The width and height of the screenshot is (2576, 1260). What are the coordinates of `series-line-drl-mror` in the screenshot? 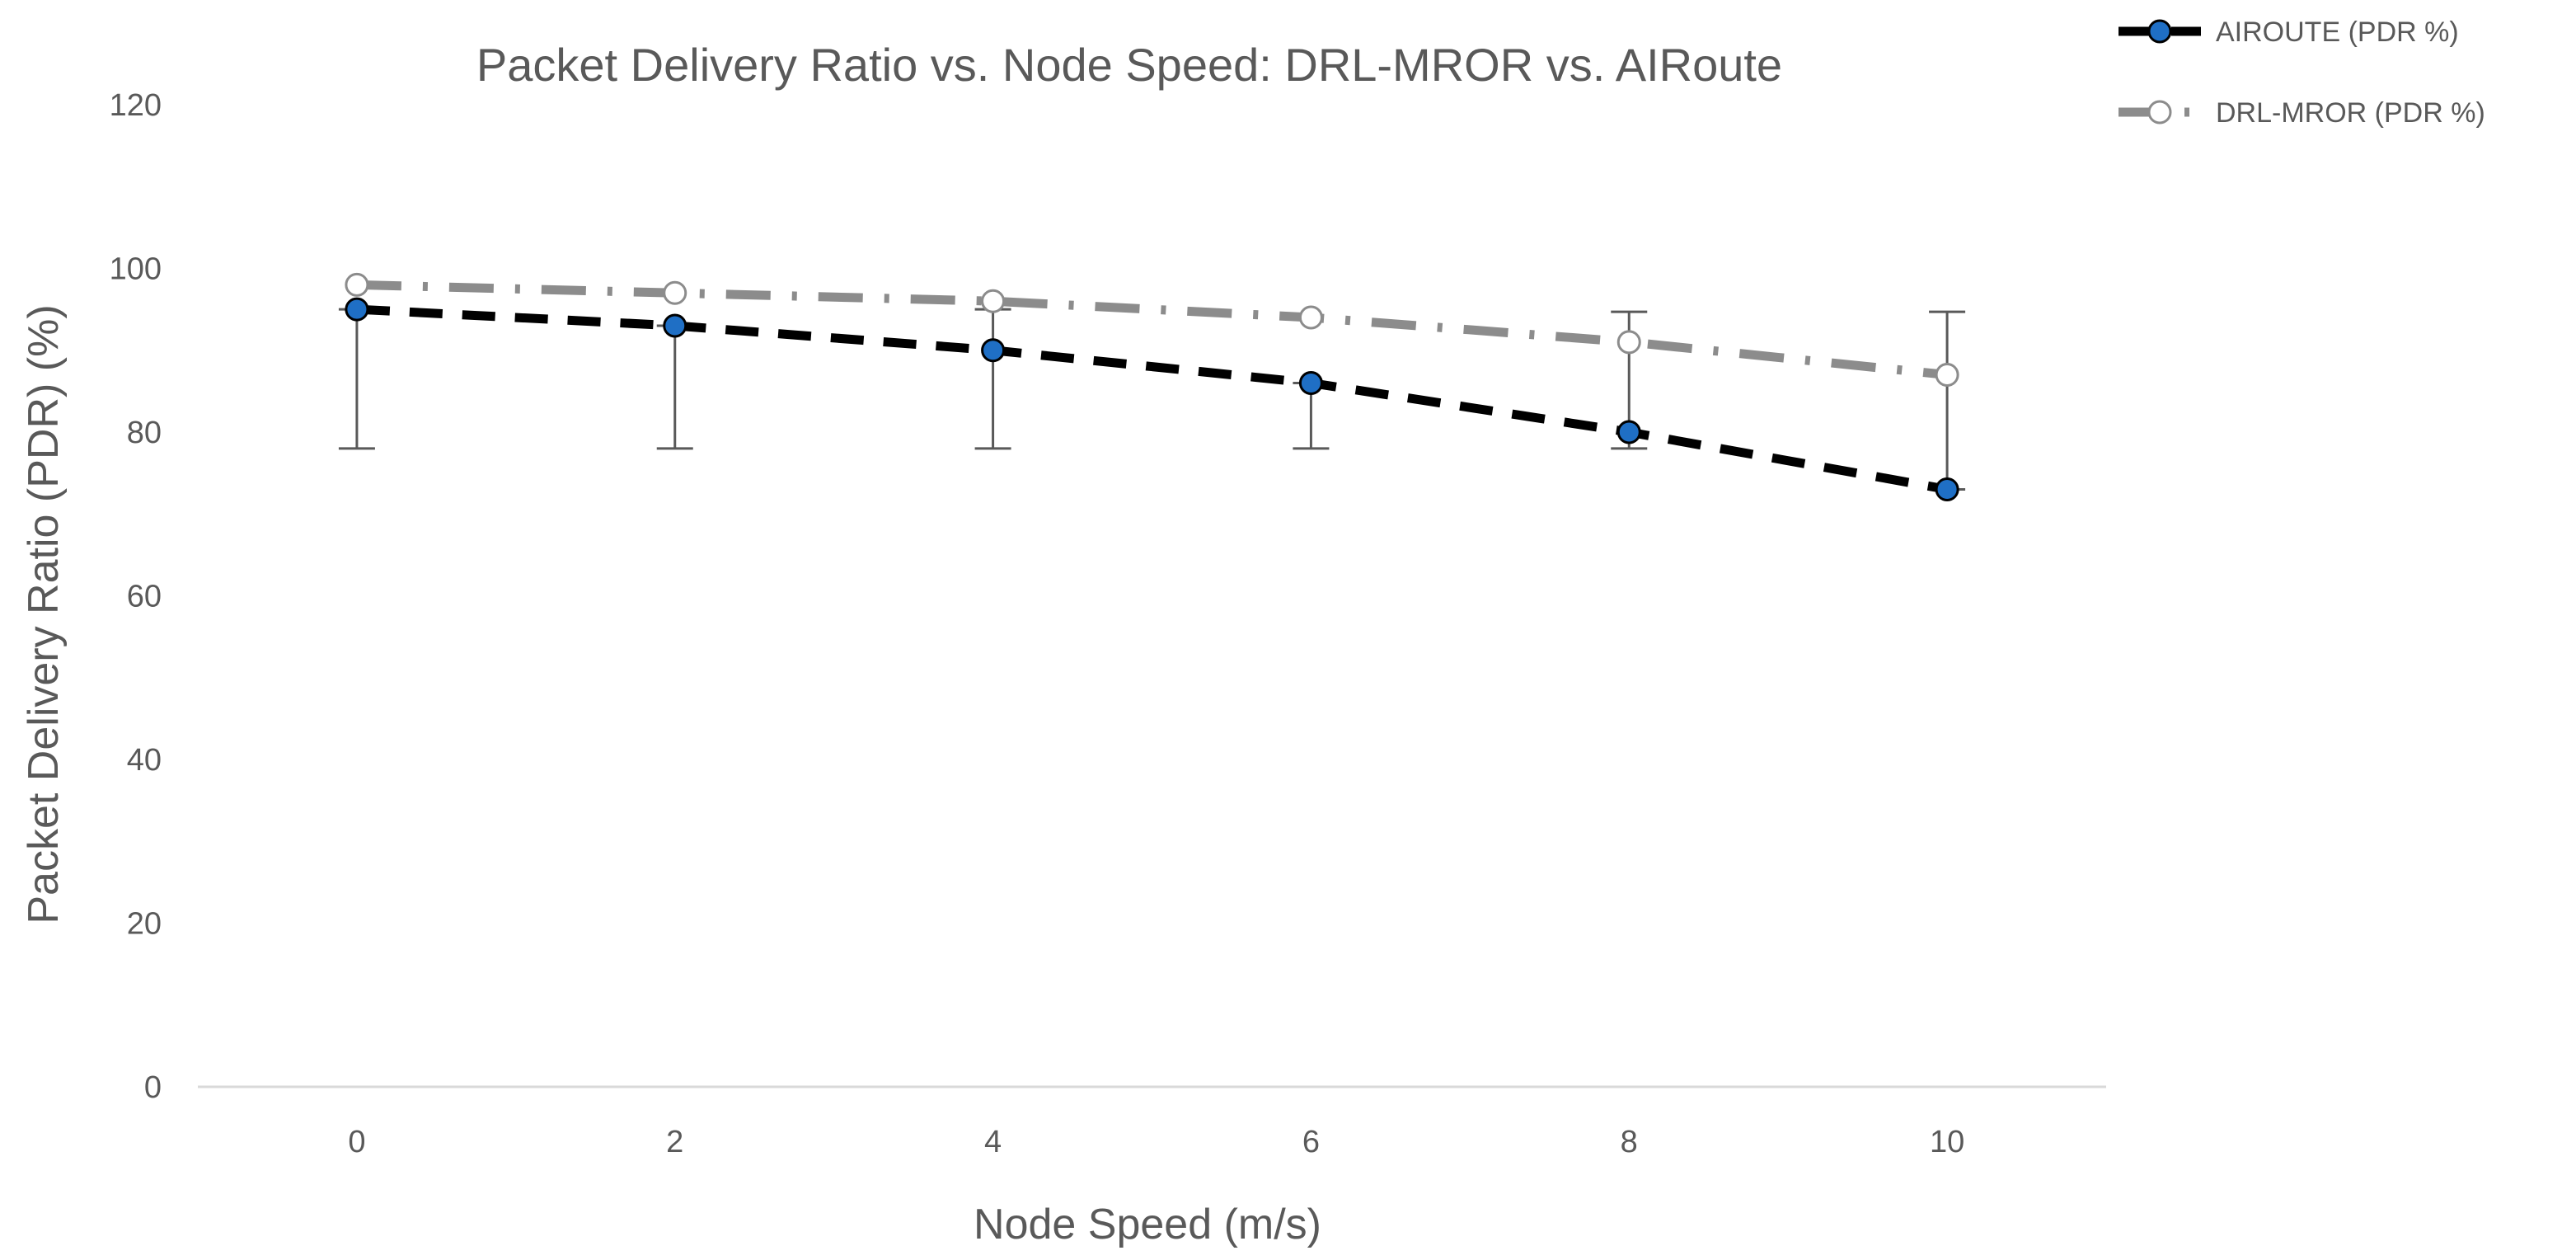 It's located at (1152, 329).